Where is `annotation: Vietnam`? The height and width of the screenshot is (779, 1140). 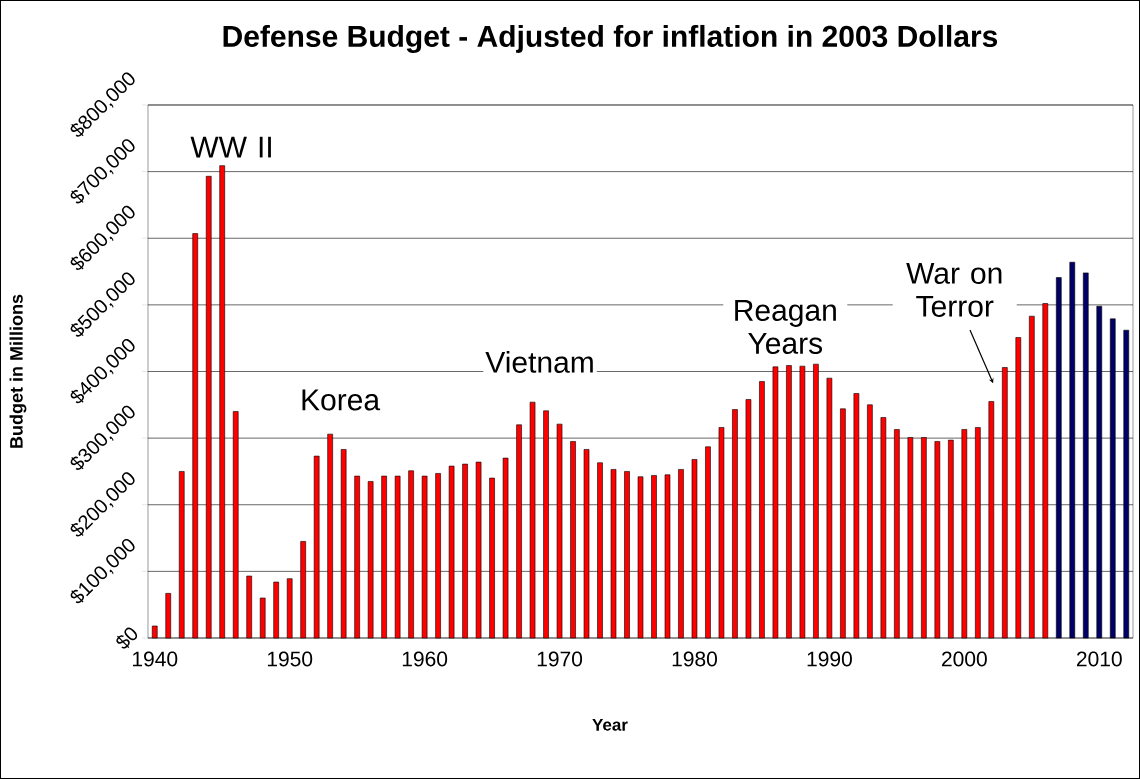
annotation: Vietnam is located at coordinates (539, 361).